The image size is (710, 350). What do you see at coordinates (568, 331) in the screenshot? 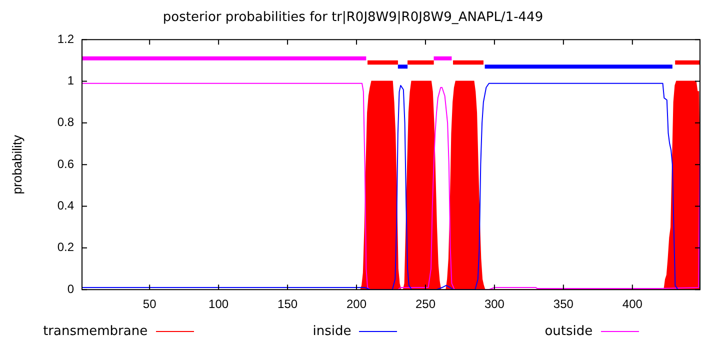
I see `legend-label: outside` at bounding box center [568, 331].